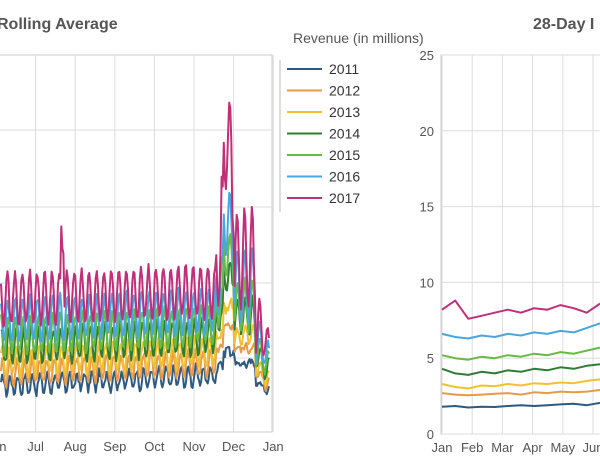 This screenshot has height=470, width=600. Describe the element at coordinates (520, 331) in the screenshot. I see `28-day-line-2016` at that location.